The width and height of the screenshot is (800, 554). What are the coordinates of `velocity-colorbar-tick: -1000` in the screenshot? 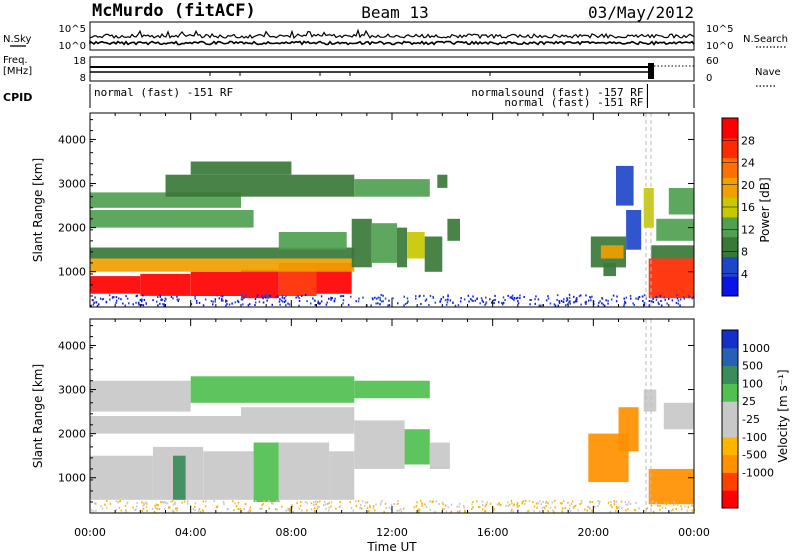 It's located at (758, 472).